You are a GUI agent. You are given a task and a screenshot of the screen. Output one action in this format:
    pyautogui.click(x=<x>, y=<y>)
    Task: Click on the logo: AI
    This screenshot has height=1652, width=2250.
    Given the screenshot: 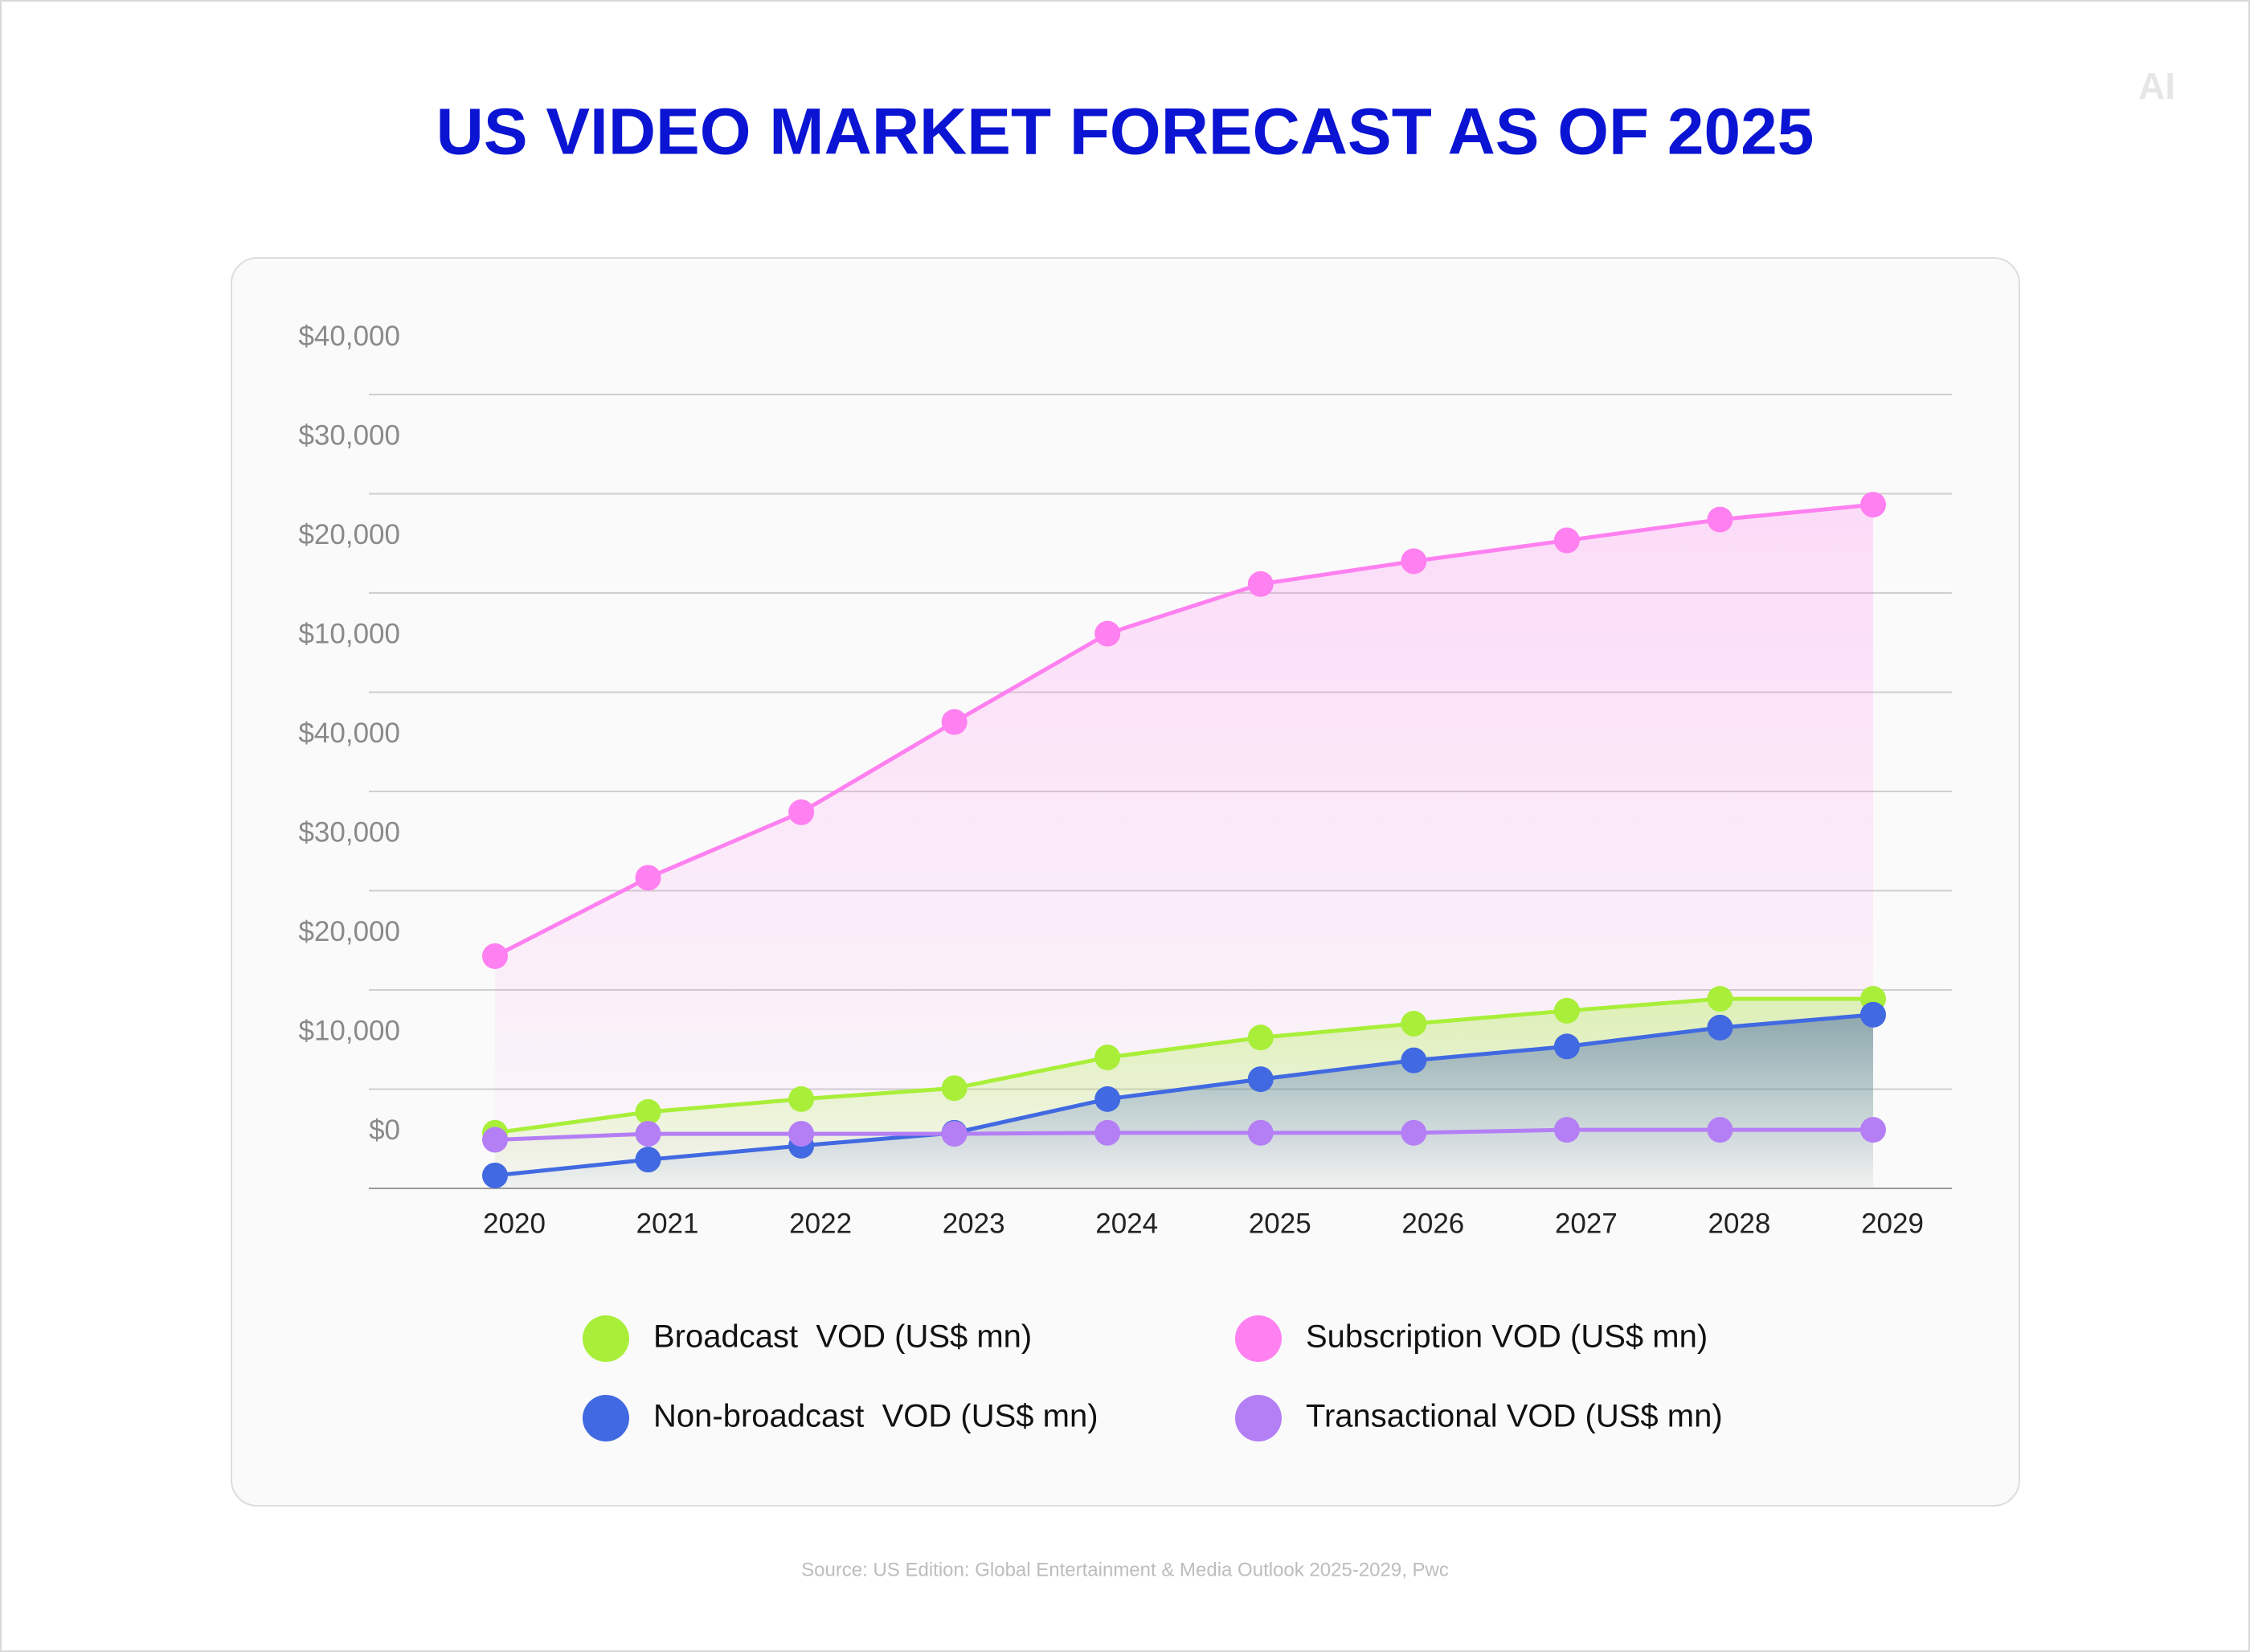 What is the action you would take?
    pyautogui.click(x=2156, y=86)
    